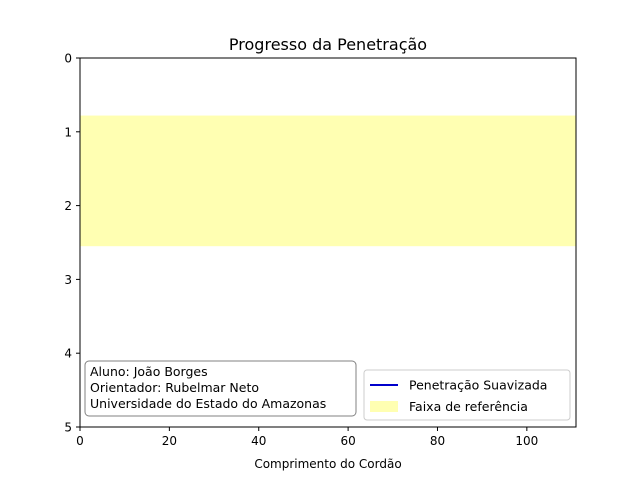 Image resolution: width=640 pixels, height=480 pixels. I want to click on legend-label-band: Faixa de referência, so click(468, 406).